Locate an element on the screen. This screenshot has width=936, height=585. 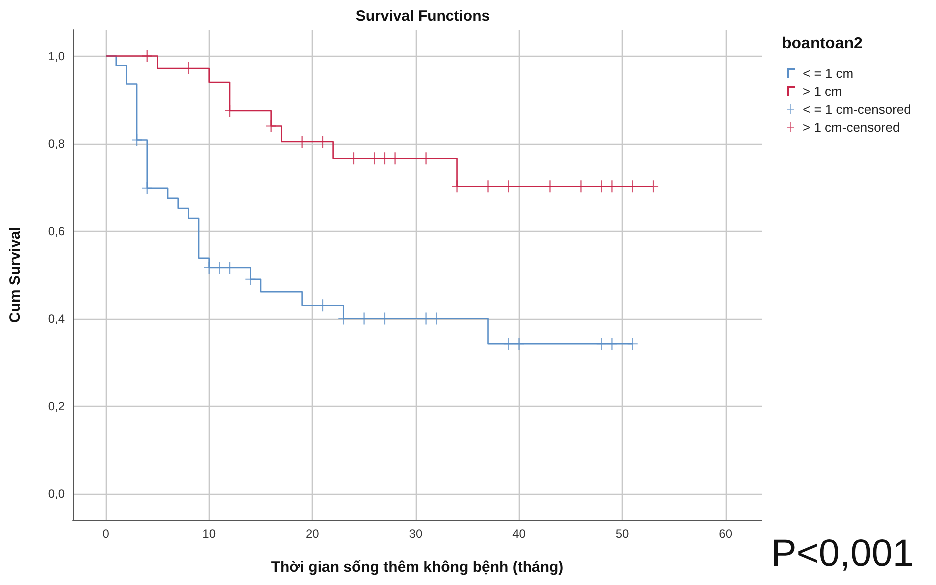
y-tick-label: 0,2 is located at coordinates (57, 406).